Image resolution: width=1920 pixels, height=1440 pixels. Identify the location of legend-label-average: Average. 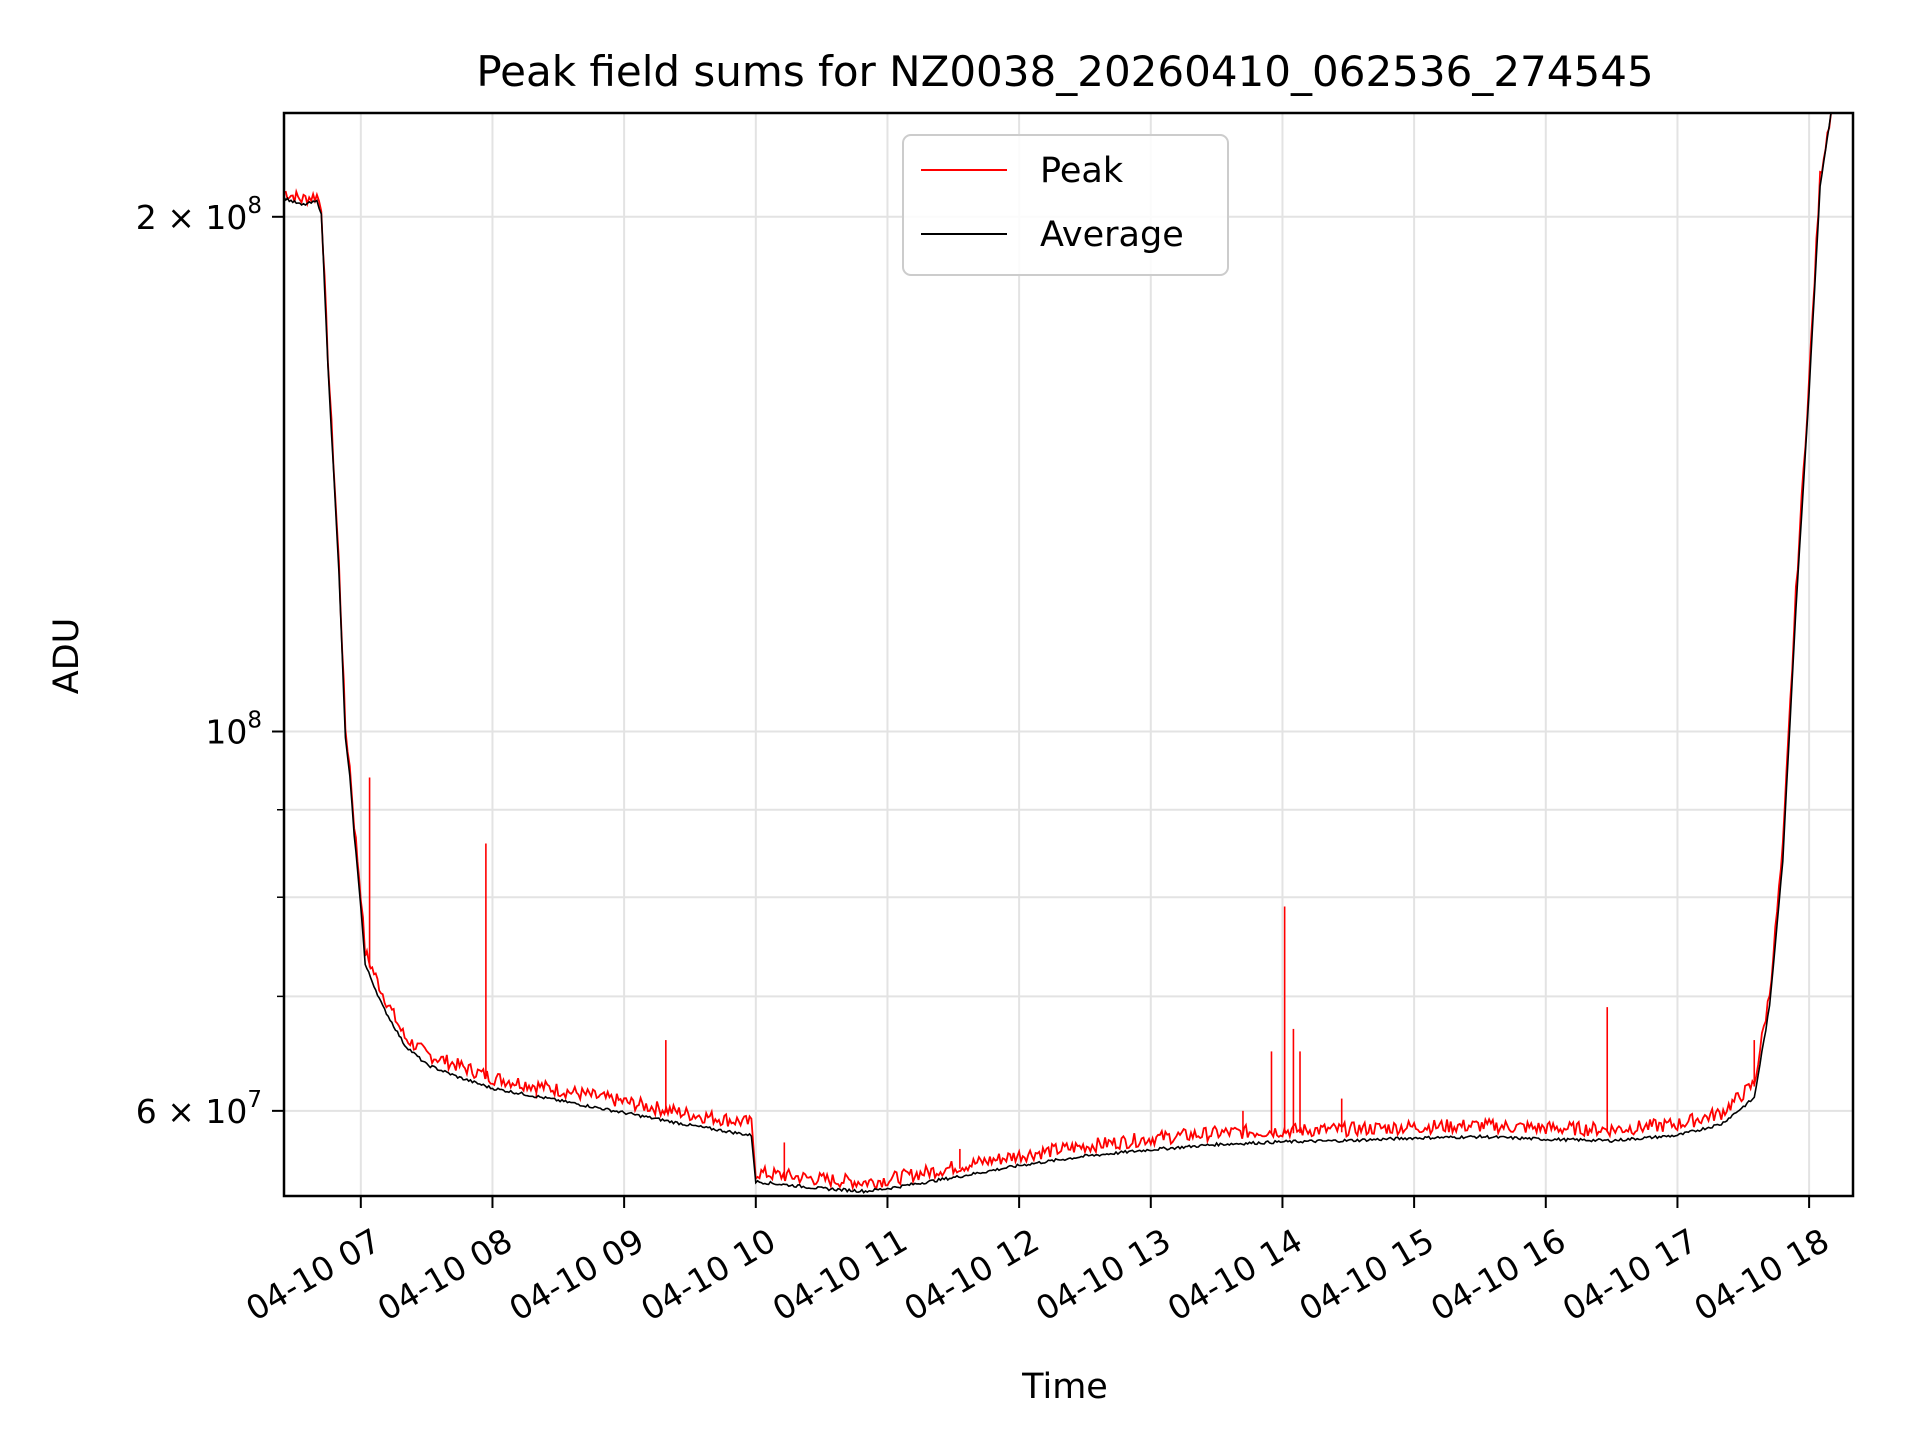
(1112, 235).